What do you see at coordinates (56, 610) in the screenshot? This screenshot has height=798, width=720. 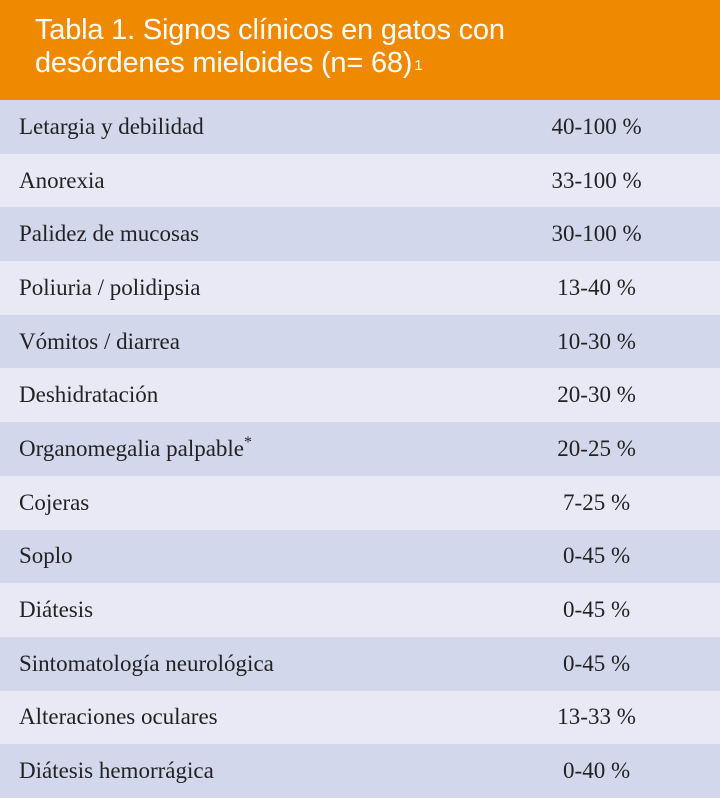 I see `sign-cell: Diátesis` at bounding box center [56, 610].